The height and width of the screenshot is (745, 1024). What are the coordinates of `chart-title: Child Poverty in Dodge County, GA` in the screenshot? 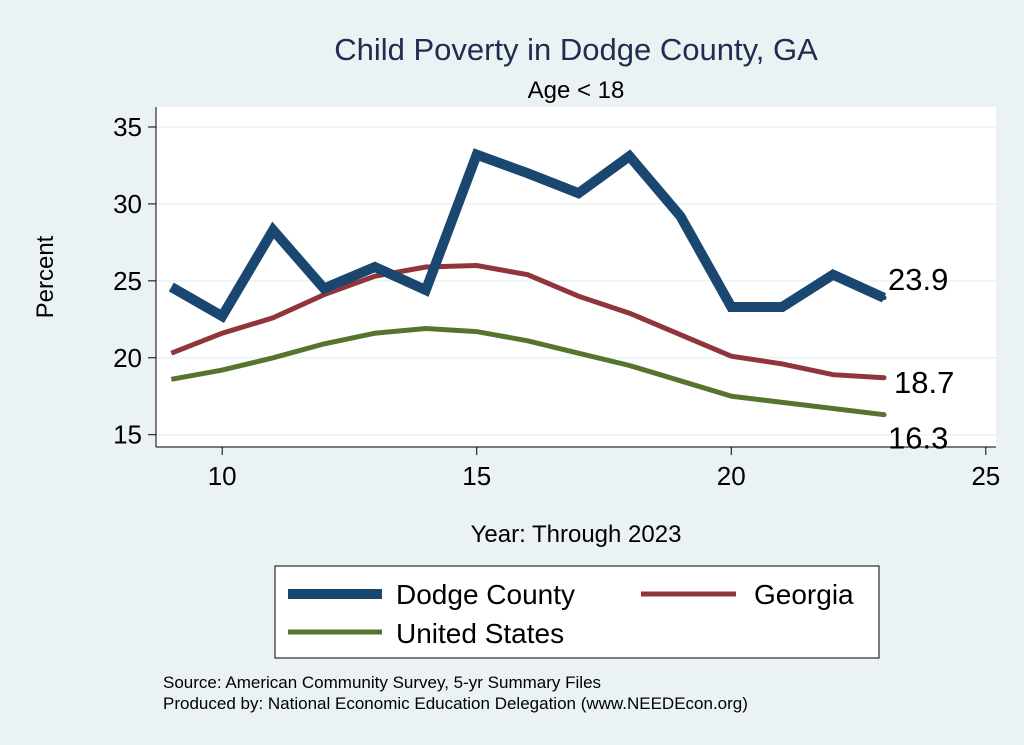 It's located at (576, 49).